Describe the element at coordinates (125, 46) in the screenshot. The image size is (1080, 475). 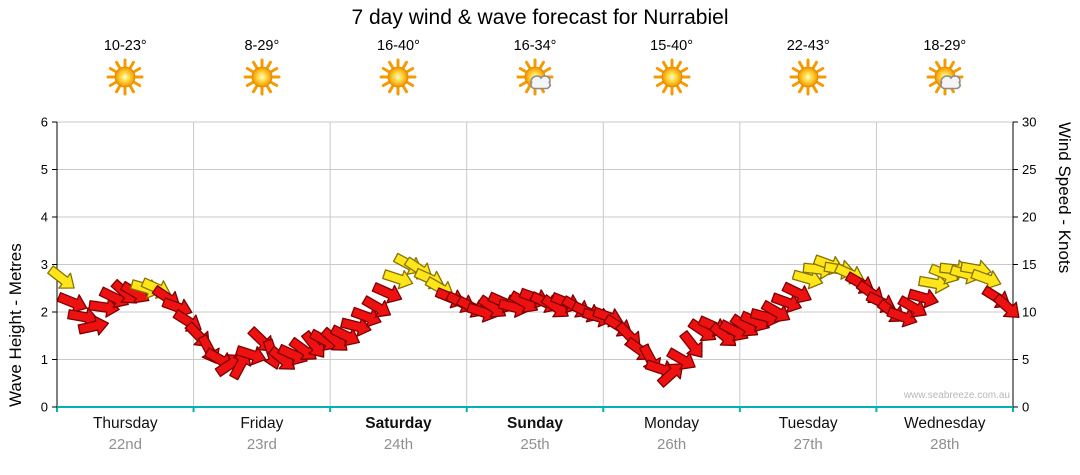
I see `day-temp-range: 10-23°` at that location.